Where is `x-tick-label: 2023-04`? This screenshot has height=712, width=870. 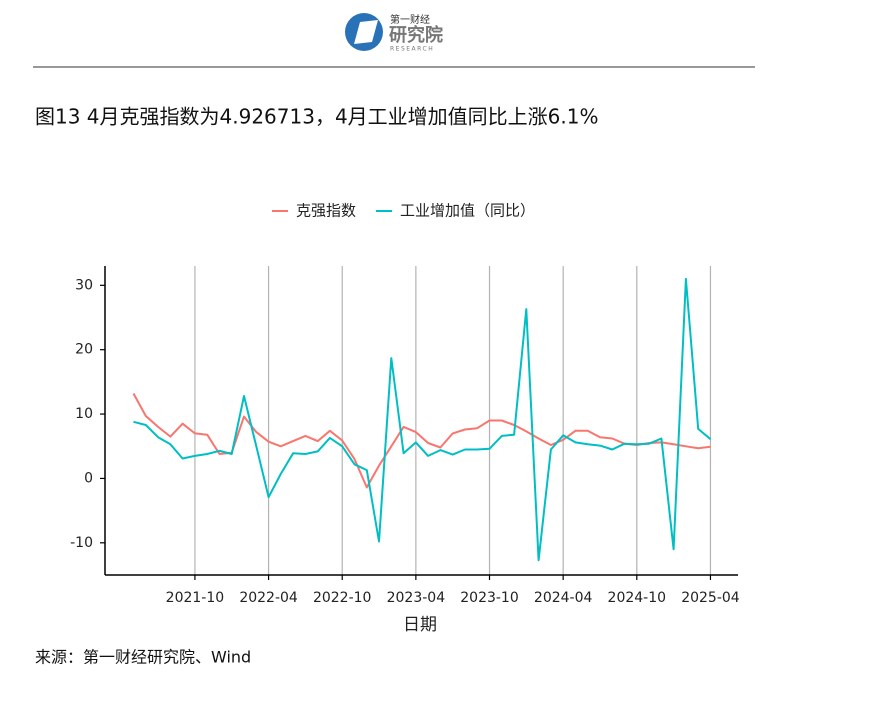
x-tick-label: 2023-04 is located at coordinates (416, 598).